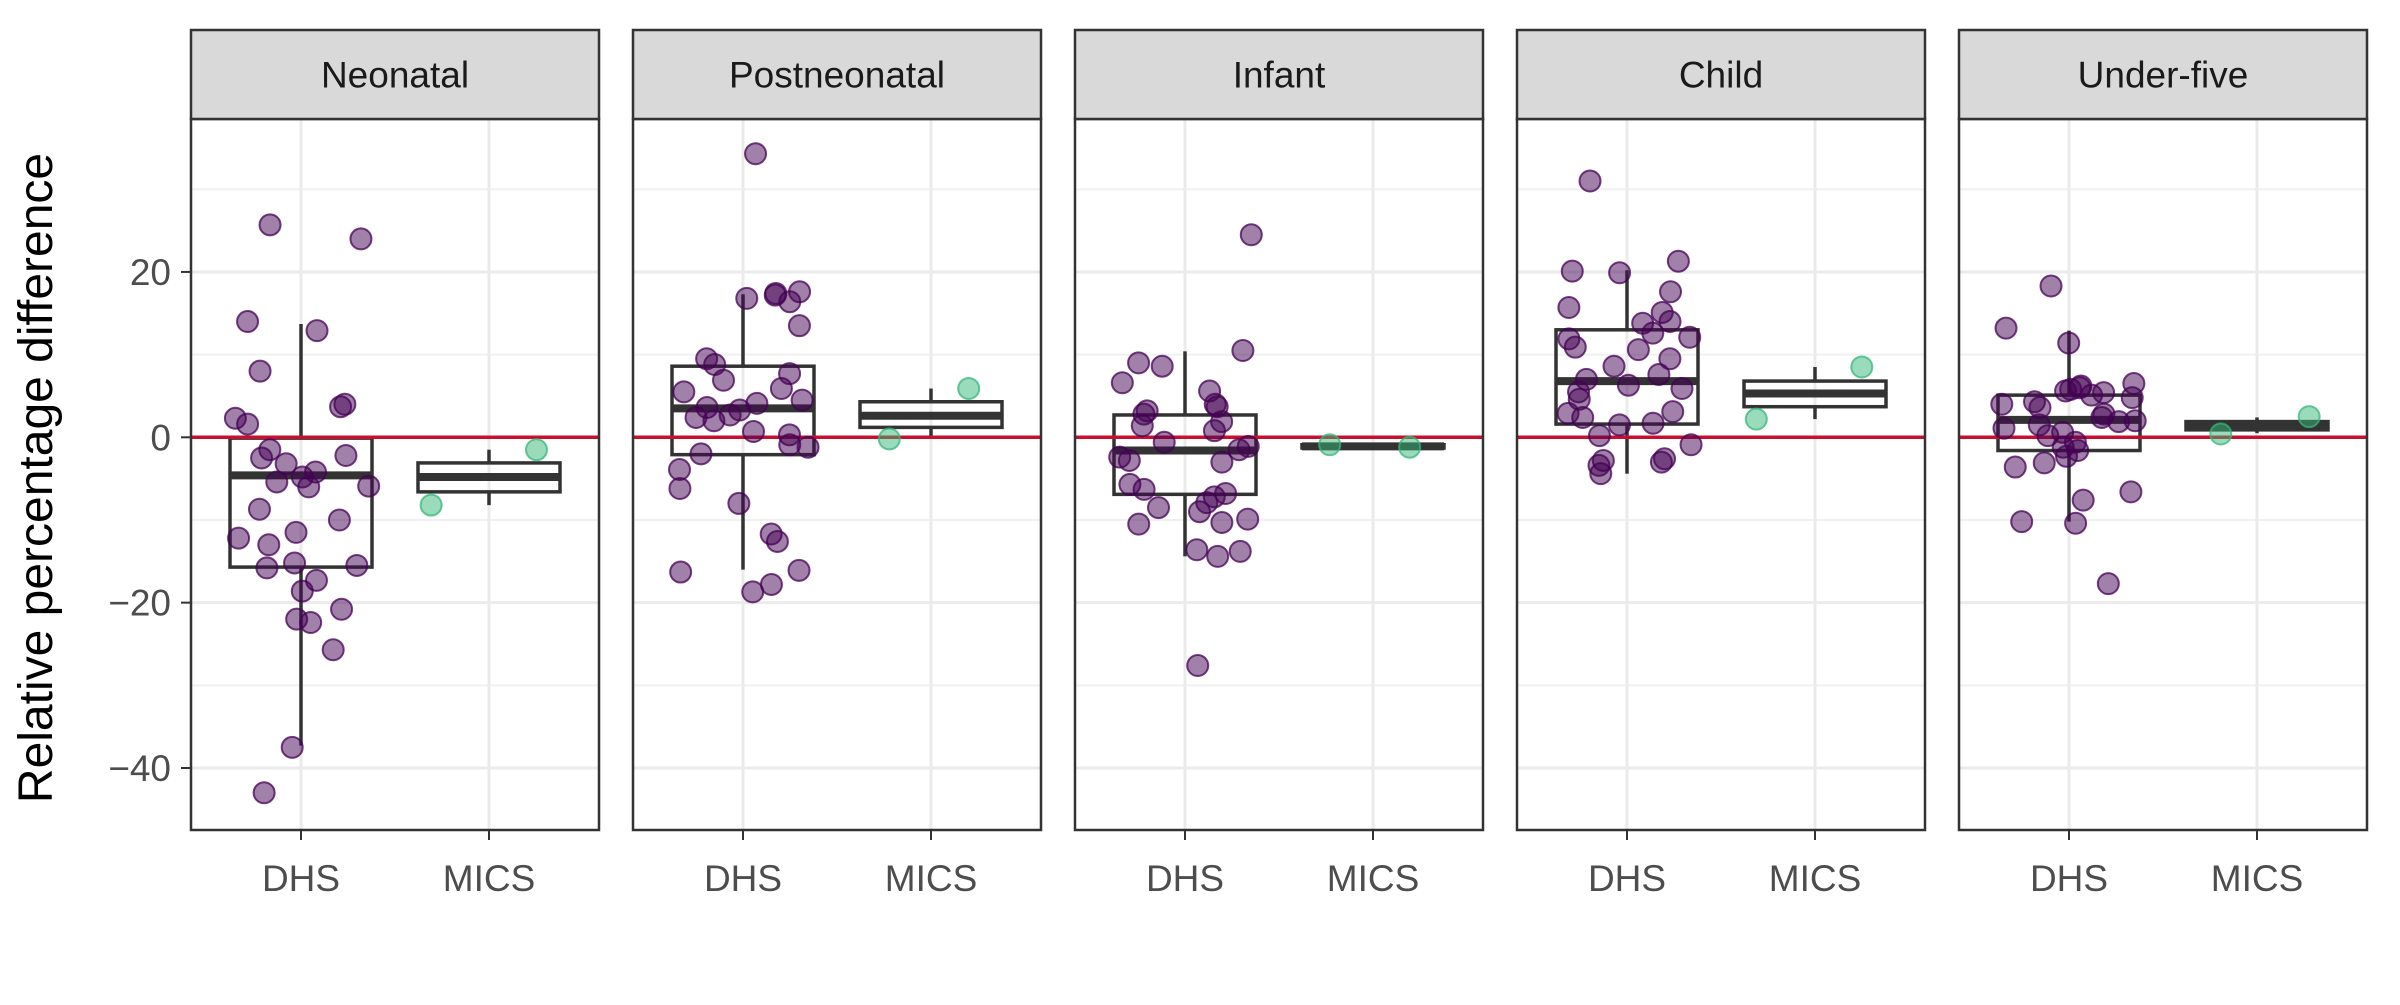 The image size is (2400, 1005). What do you see at coordinates (36, 478) in the screenshot?
I see `y-axis-title: Relative percentage difference` at bounding box center [36, 478].